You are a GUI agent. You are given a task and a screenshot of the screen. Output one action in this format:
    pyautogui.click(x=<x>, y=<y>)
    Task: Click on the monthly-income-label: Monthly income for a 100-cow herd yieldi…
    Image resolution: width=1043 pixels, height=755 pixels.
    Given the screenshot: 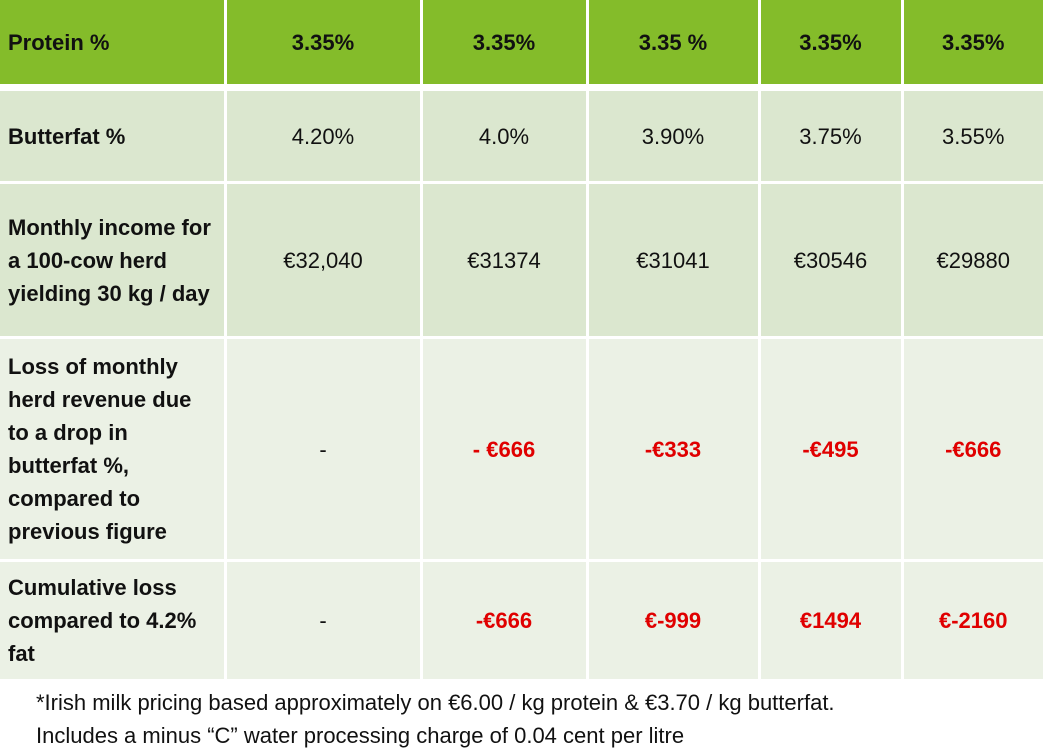 What is the action you would take?
    pyautogui.click(x=113, y=260)
    